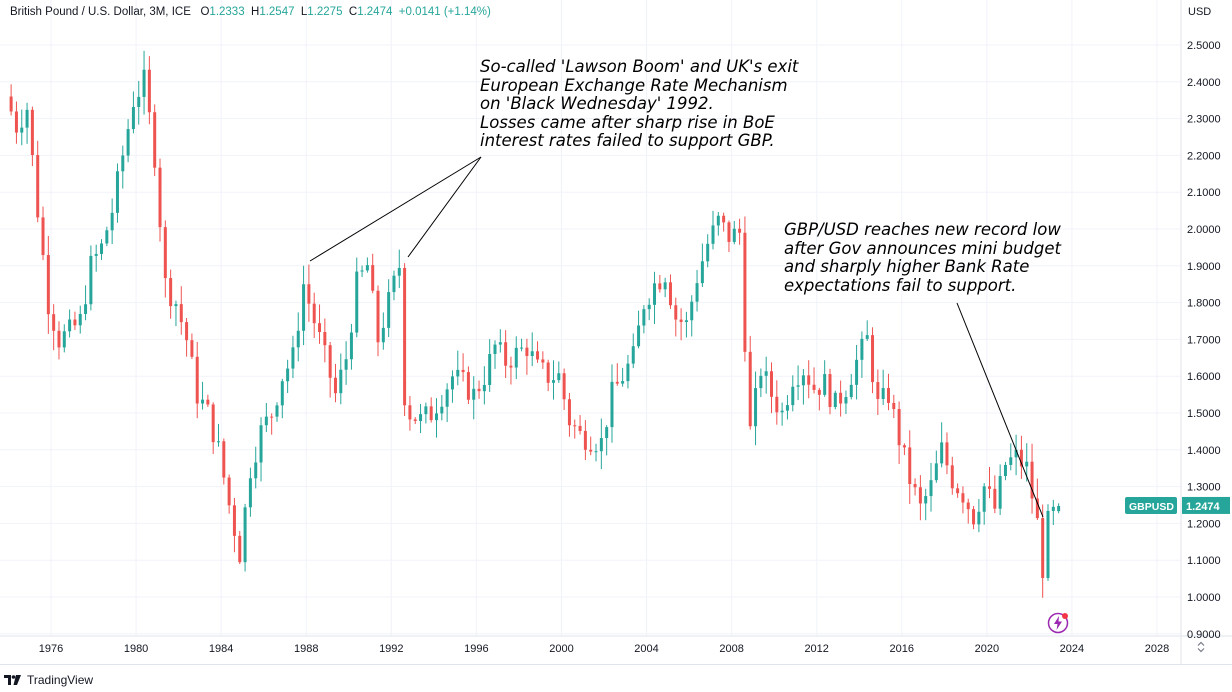  Describe the element at coordinates (277, 12) in the screenshot. I see `high-value: 1.2547` at that location.